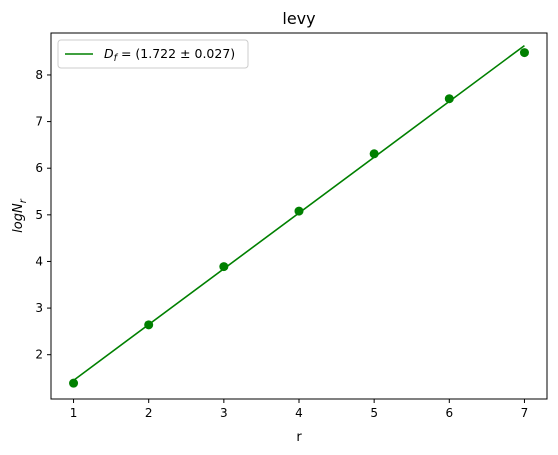 The image size is (558, 455). Describe the element at coordinates (39, 261) in the screenshot. I see `y-tick-label: 4` at that location.